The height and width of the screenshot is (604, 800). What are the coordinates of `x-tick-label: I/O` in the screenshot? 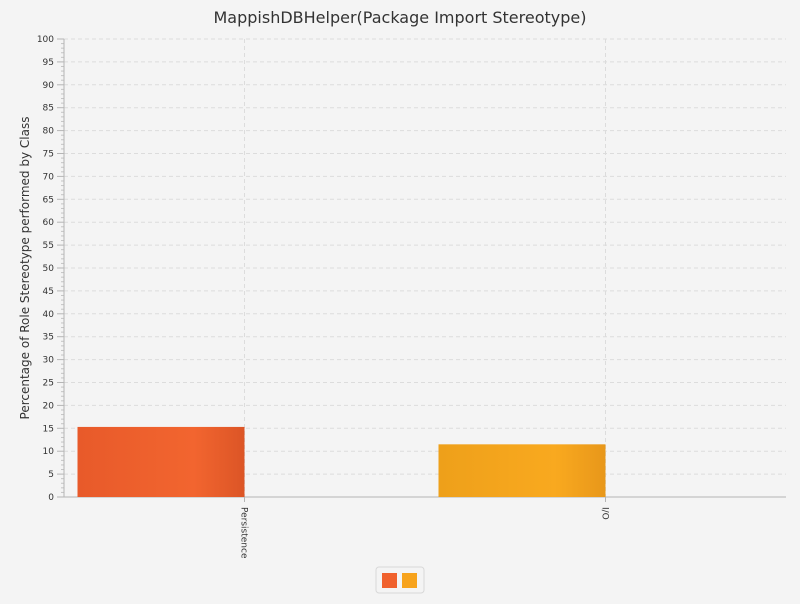 It's located at (605, 513).